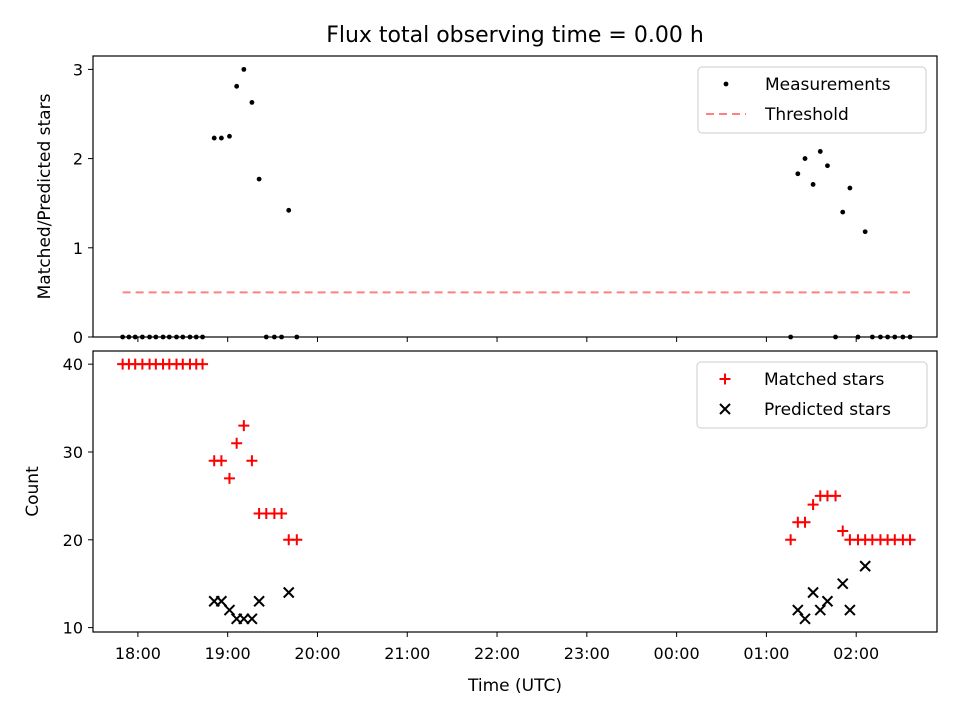 The height and width of the screenshot is (720, 960). Describe the element at coordinates (828, 85) in the screenshot. I see `legend-label: Measurements` at that location.